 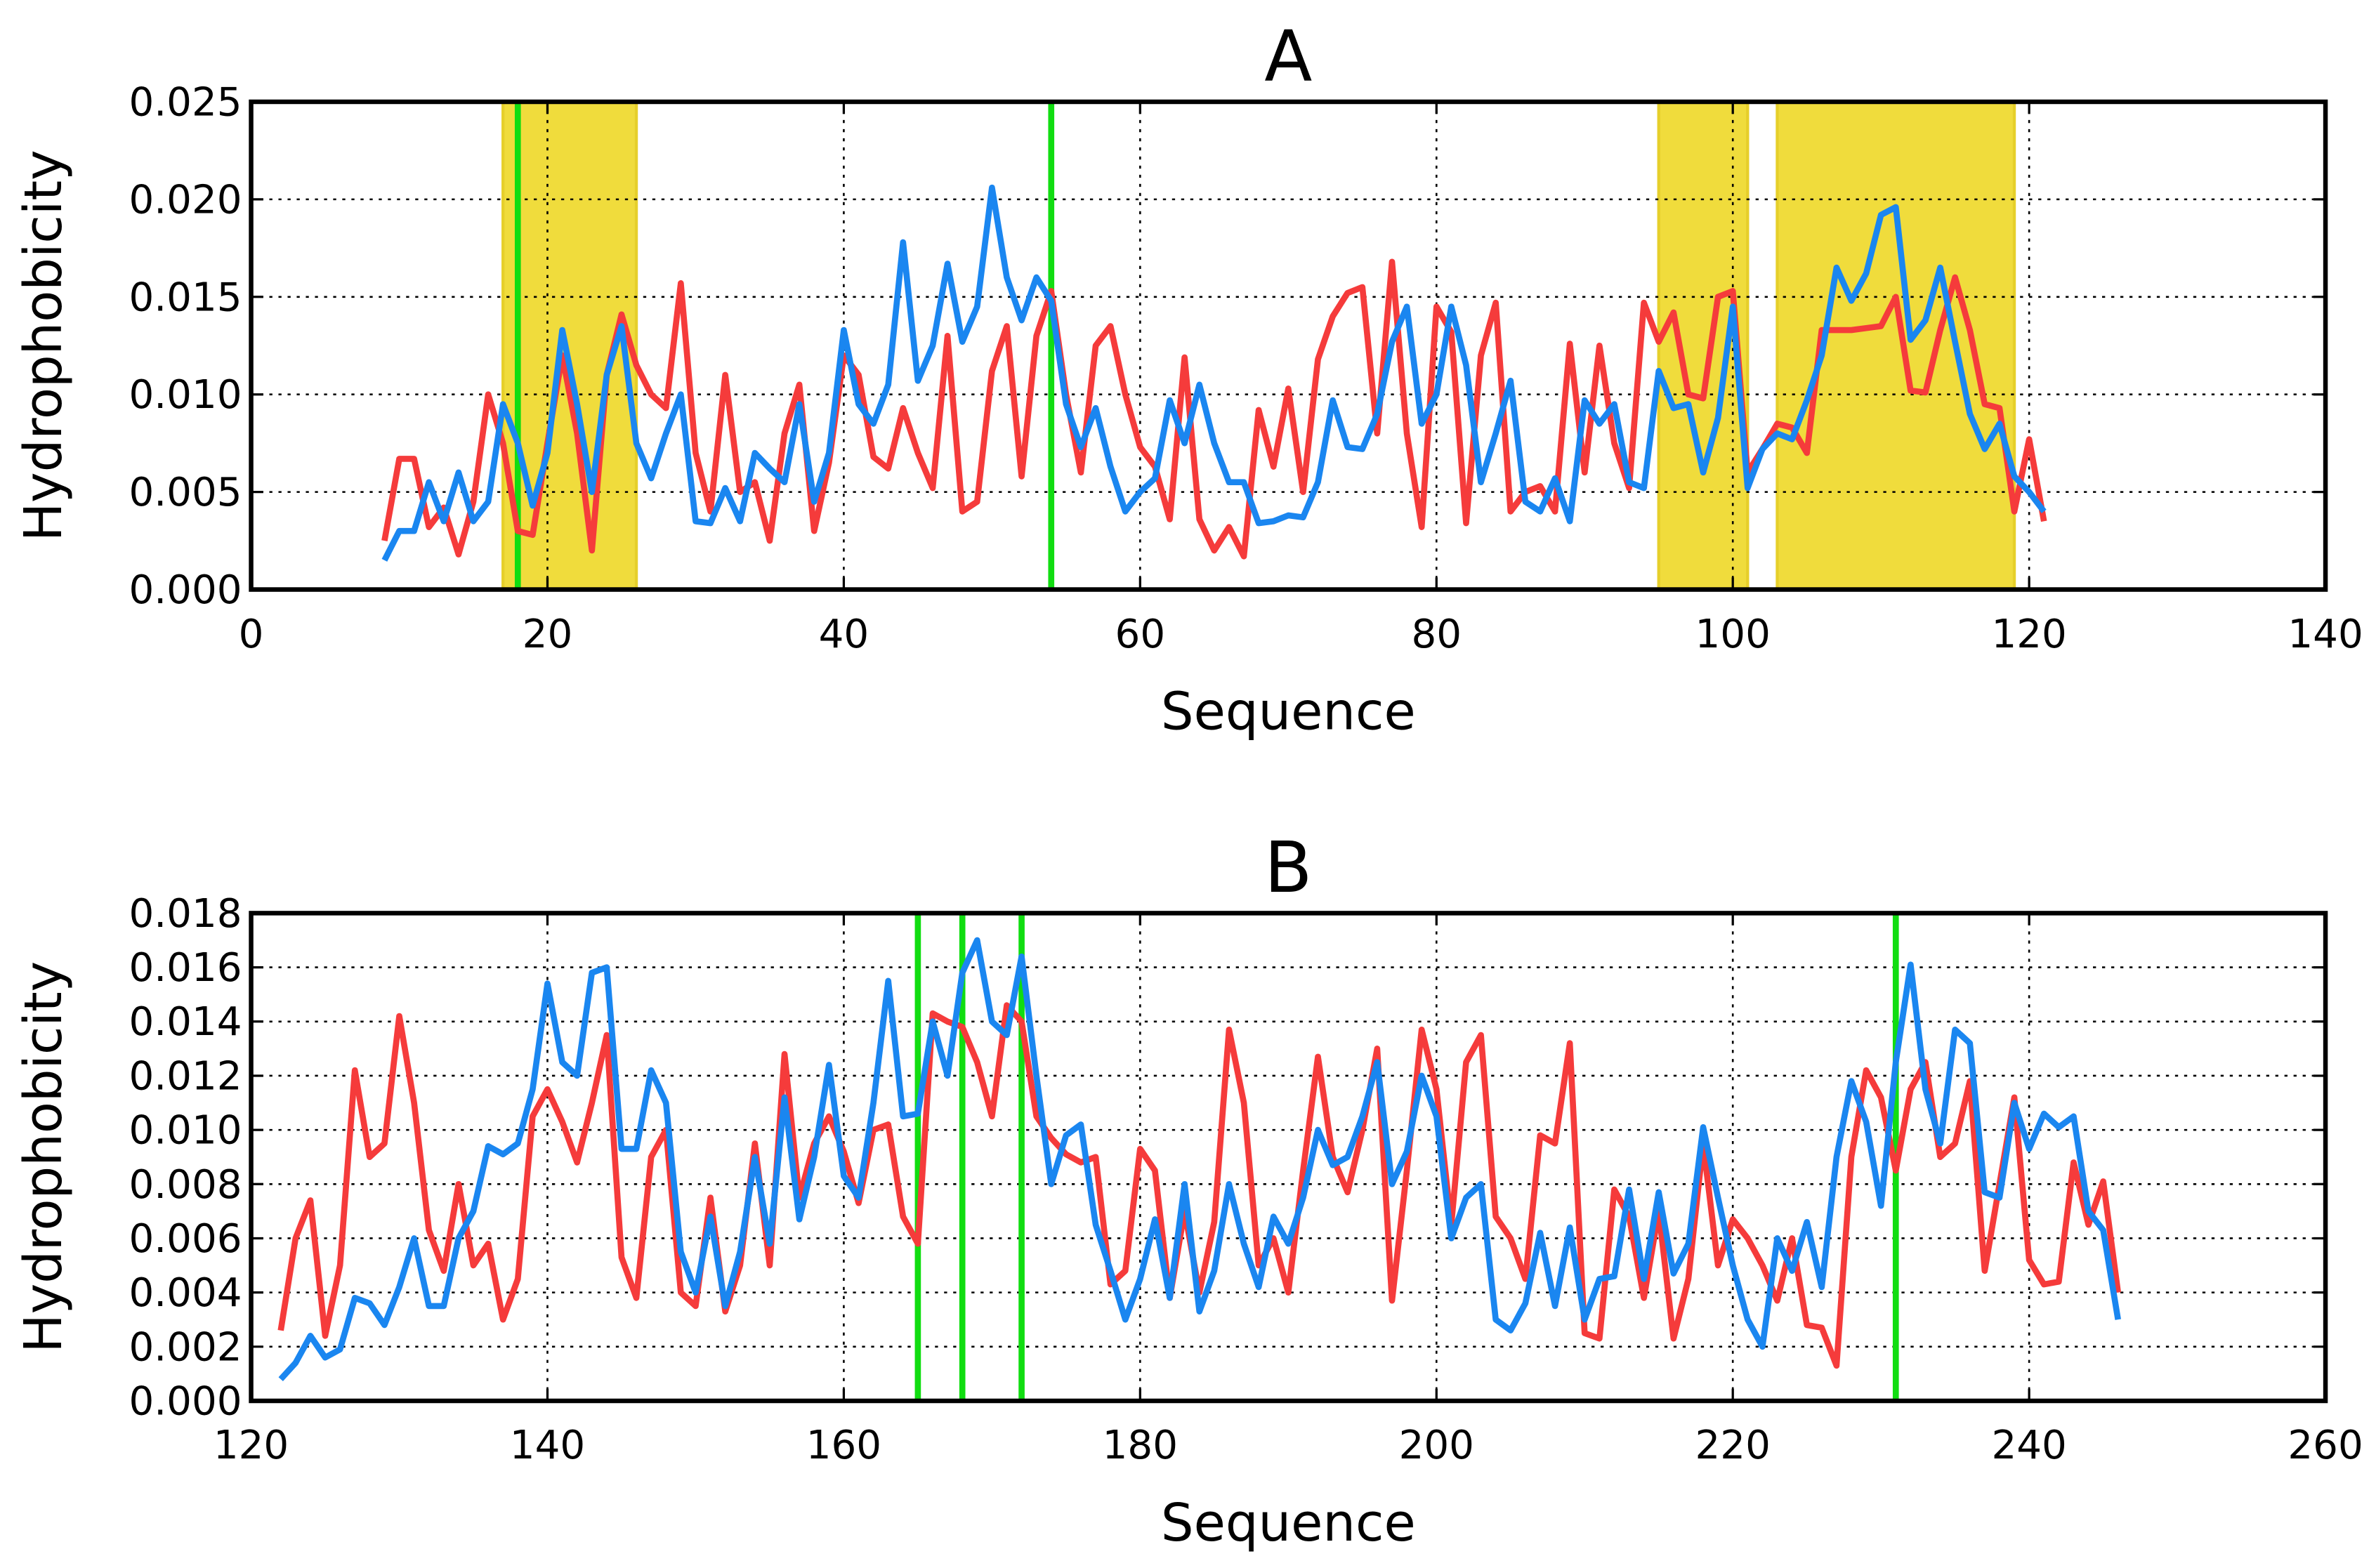 What do you see at coordinates (186, 1076) in the screenshot?
I see `y-tick-label: 0.012` at bounding box center [186, 1076].